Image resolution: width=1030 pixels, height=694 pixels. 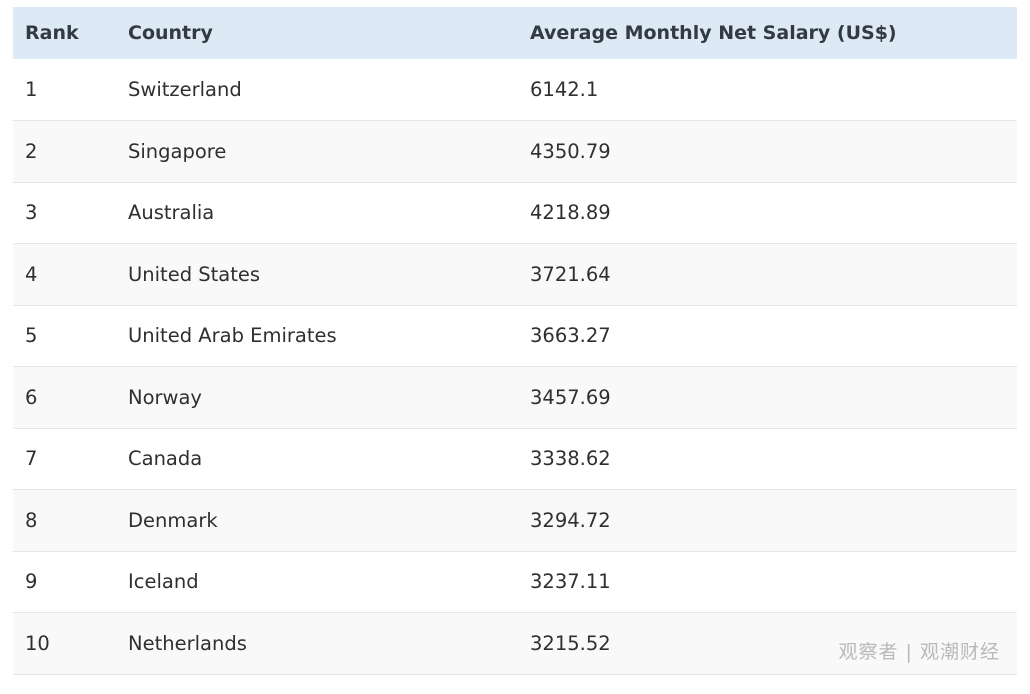 What do you see at coordinates (31, 274) in the screenshot?
I see `cell-rank: 4` at bounding box center [31, 274].